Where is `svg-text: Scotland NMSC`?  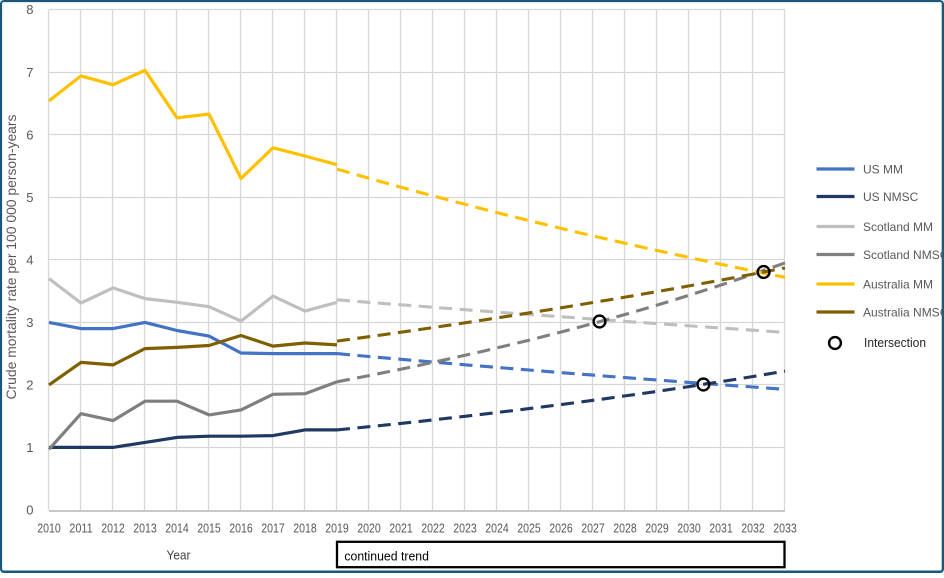
svg-text: Scotland NMSC is located at coordinates (903, 255).